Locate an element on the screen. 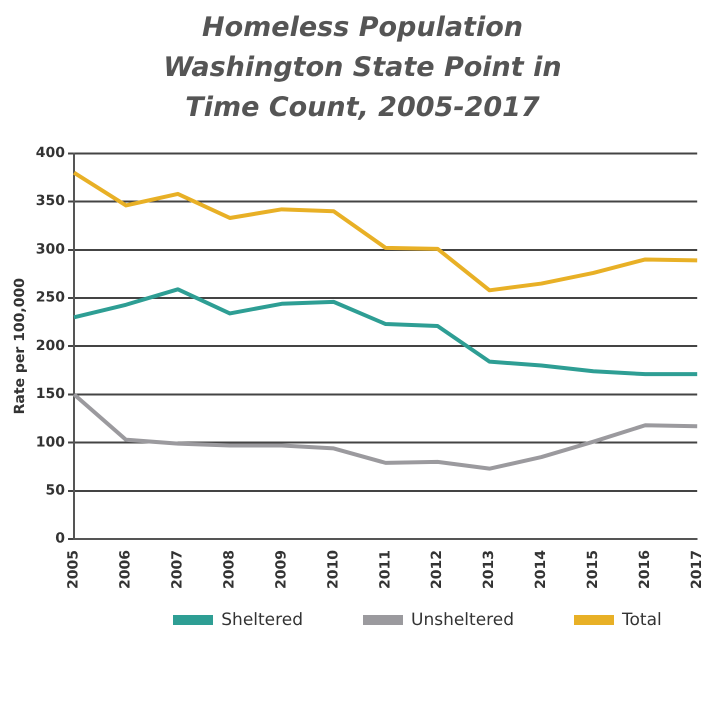  chart-title: Homeless Population Washington State Point in Time Count, 2005-2017 is located at coordinates (362, 68).